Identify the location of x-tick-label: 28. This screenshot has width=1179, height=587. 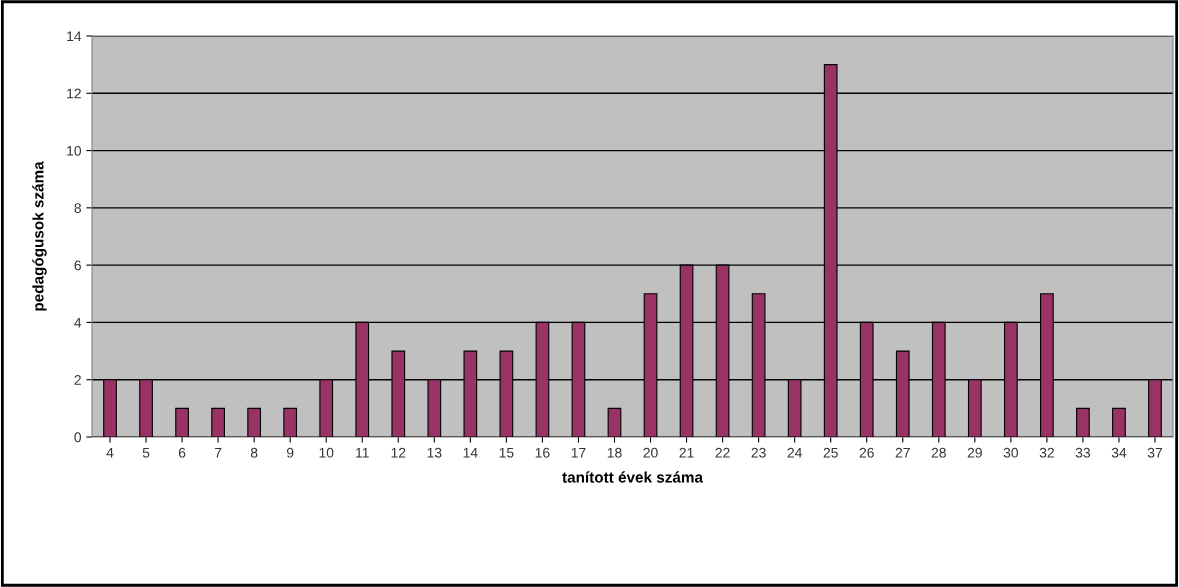
(938, 452).